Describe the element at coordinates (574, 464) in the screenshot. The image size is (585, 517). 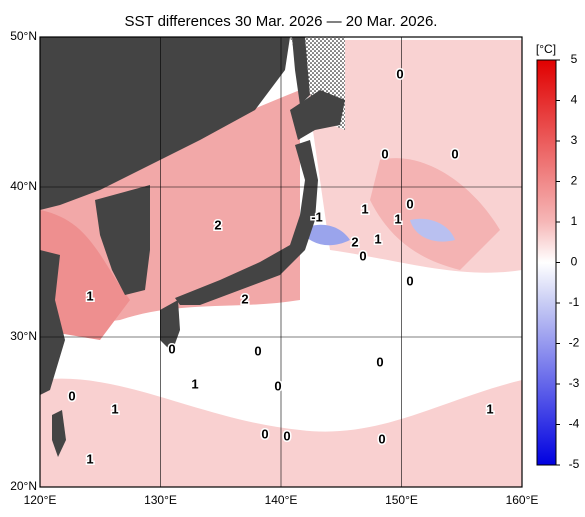
I see `colorbar-tick-label: -5` at that location.